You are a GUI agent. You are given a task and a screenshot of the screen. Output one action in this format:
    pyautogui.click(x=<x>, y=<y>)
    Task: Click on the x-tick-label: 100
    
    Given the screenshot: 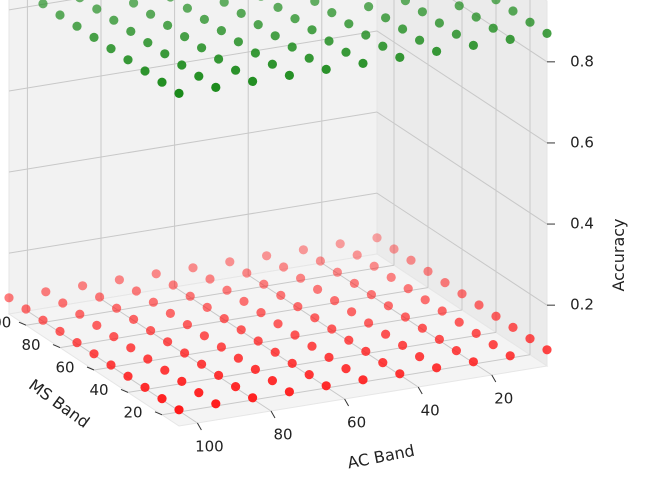 What is the action you would take?
    pyautogui.click(x=209, y=447)
    